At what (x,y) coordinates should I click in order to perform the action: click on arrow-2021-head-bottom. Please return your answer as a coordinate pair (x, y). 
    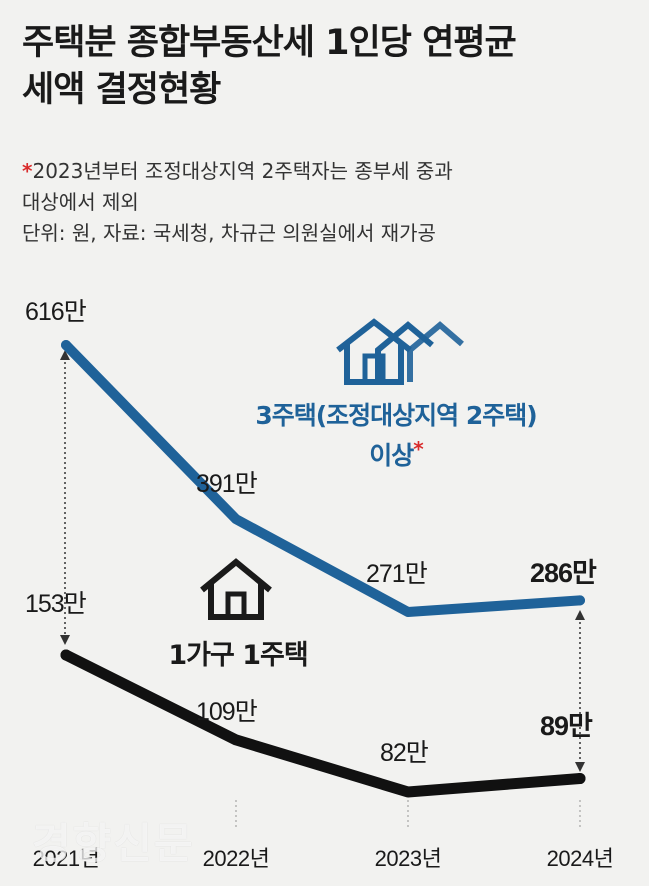
    Looking at the image, I should click on (65, 640).